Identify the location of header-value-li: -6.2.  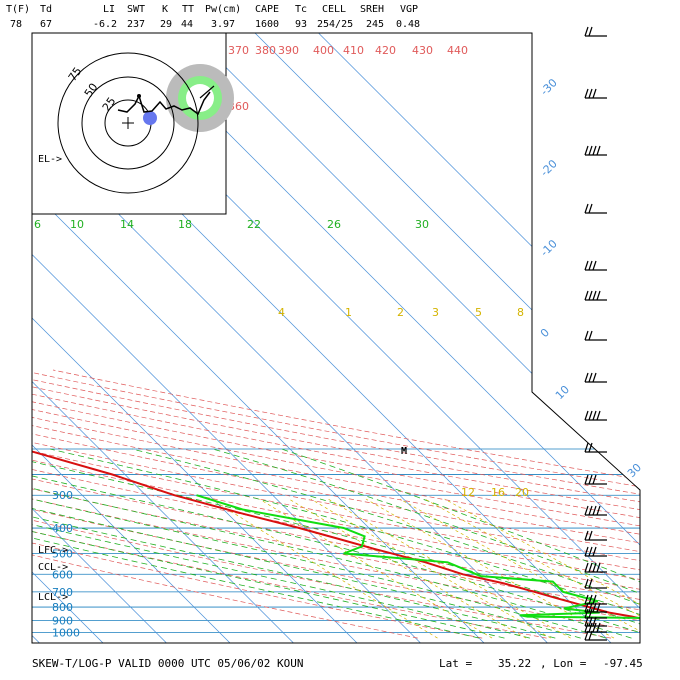
(105, 24).